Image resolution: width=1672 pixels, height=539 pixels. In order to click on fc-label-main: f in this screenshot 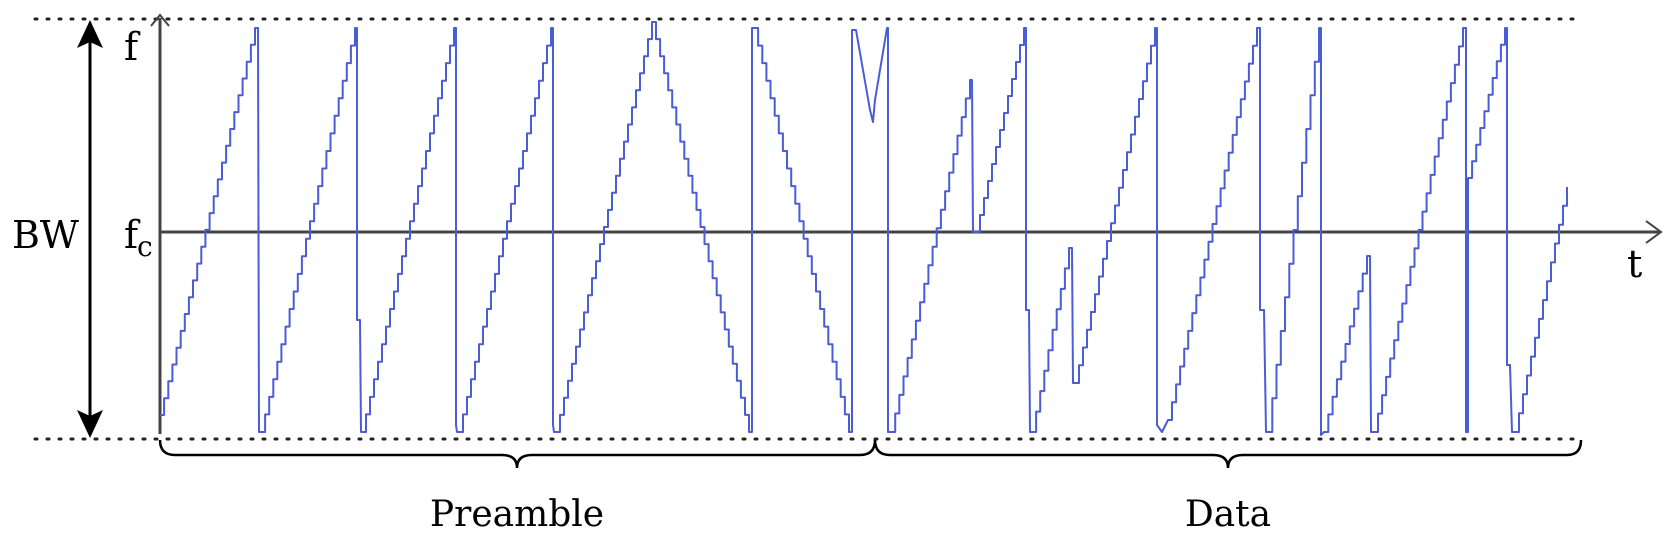, I will do `click(132, 235)`.